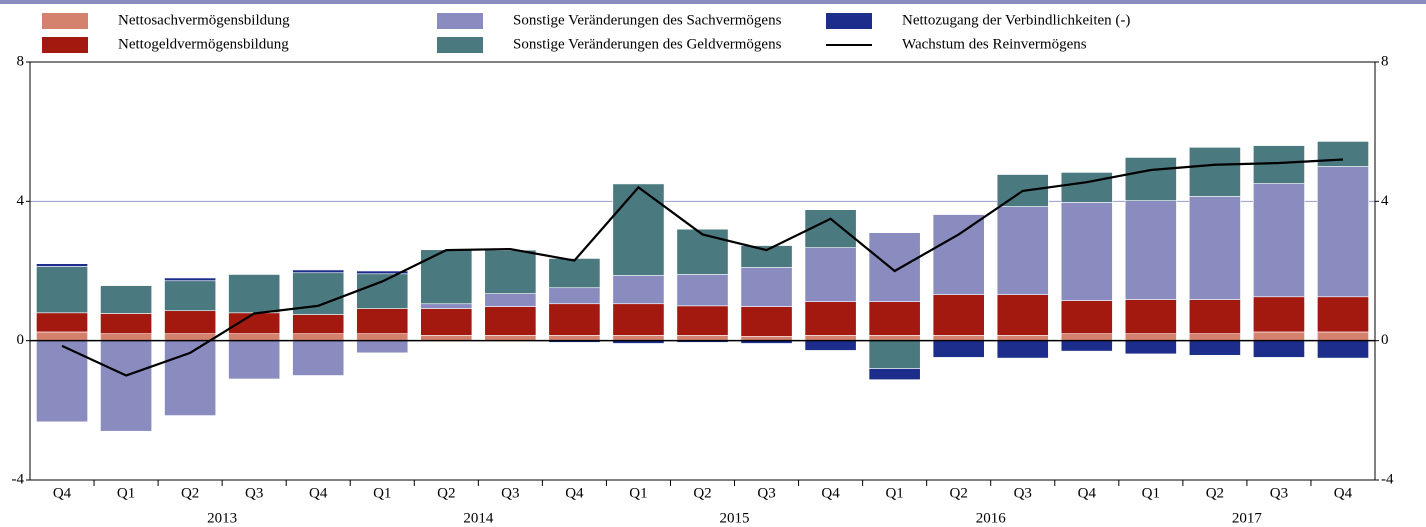 The height and width of the screenshot is (527, 1426). Describe the element at coordinates (735, 518) in the screenshot. I see `year-label: 2015` at that location.